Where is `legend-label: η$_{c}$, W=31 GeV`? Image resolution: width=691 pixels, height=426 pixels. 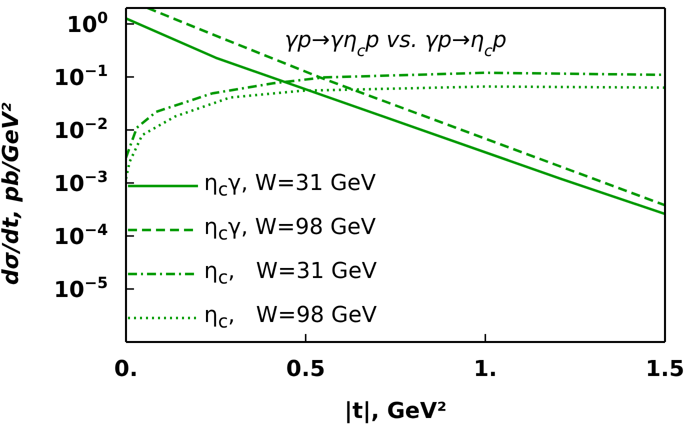 legend-label: η$_{c}$, W=31 GeV is located at coordinates (290, 274).